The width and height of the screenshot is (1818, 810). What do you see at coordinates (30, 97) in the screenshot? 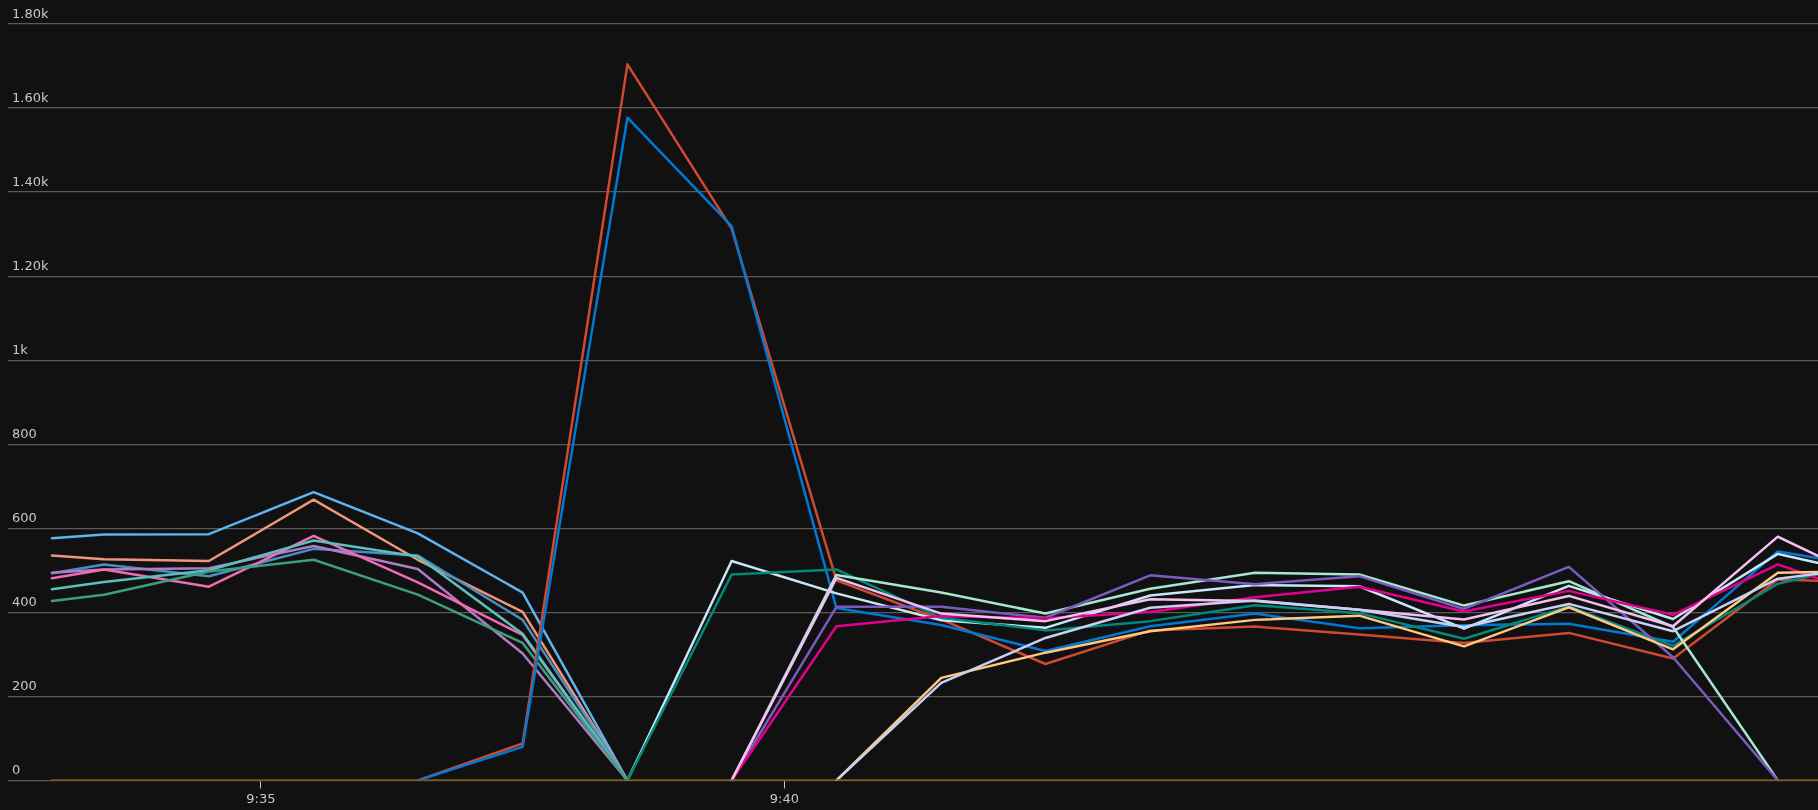
I see `y-tick-label: 1.60k` at bounding box center [30, 97].